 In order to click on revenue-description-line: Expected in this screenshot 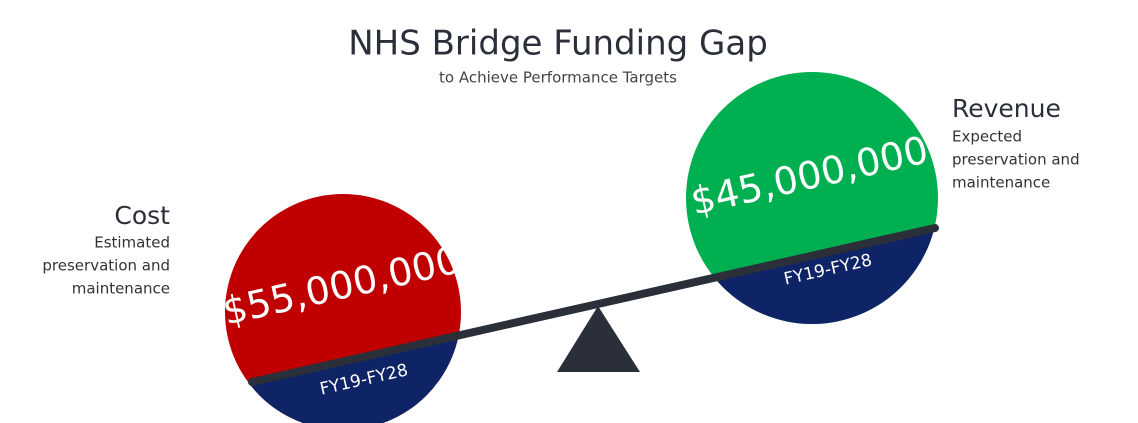, I will do `click(987, 137)`.